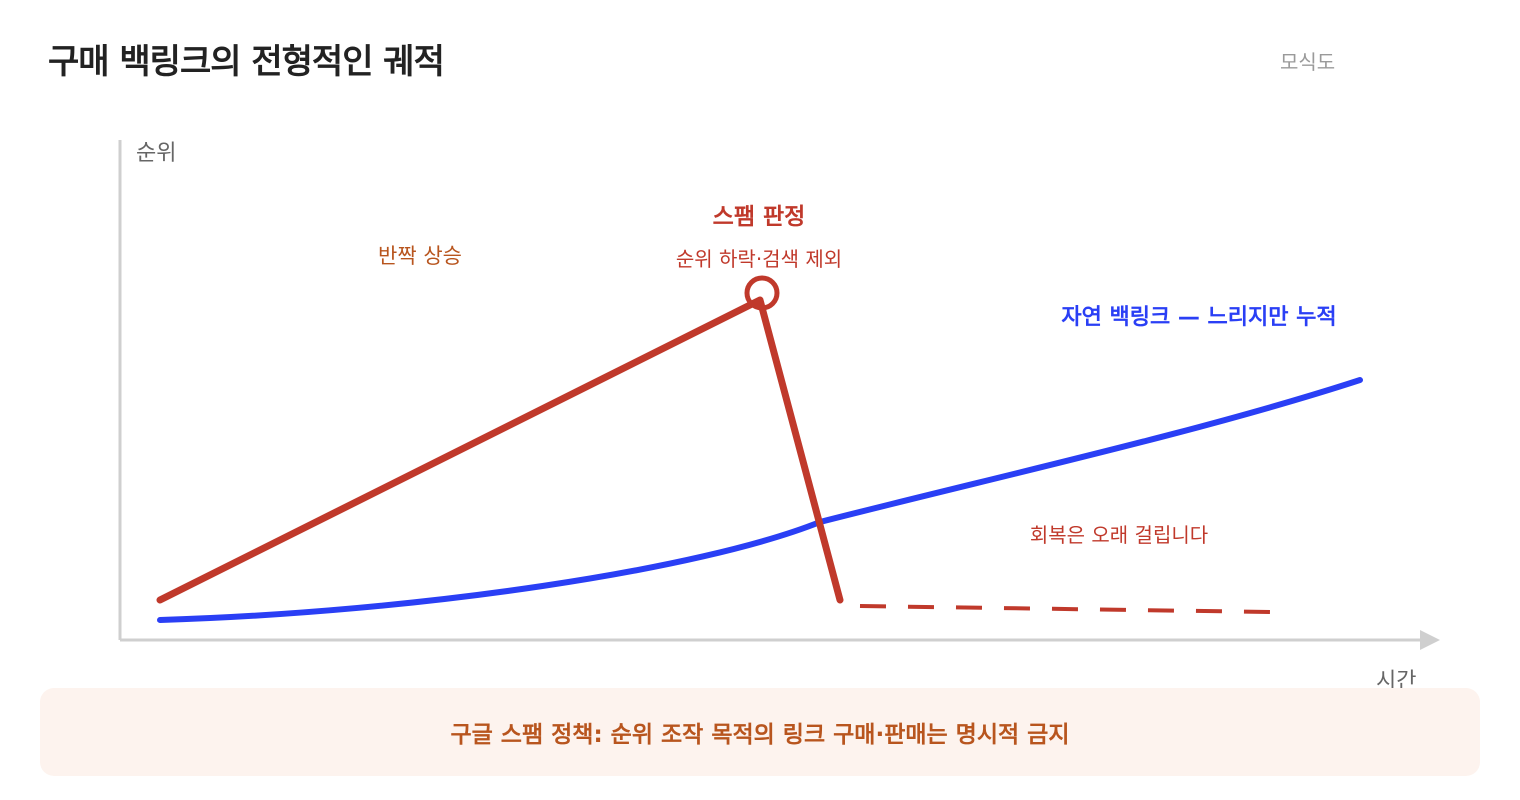 The width and height of the screenshot is (1520, 800). I want to click on x-axis-arrow-icon, so click(1430, 640).